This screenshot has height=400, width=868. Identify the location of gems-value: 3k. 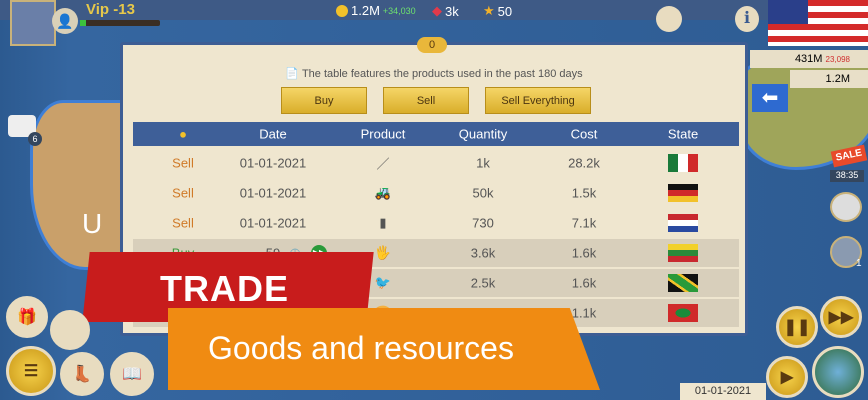
(452, 11).